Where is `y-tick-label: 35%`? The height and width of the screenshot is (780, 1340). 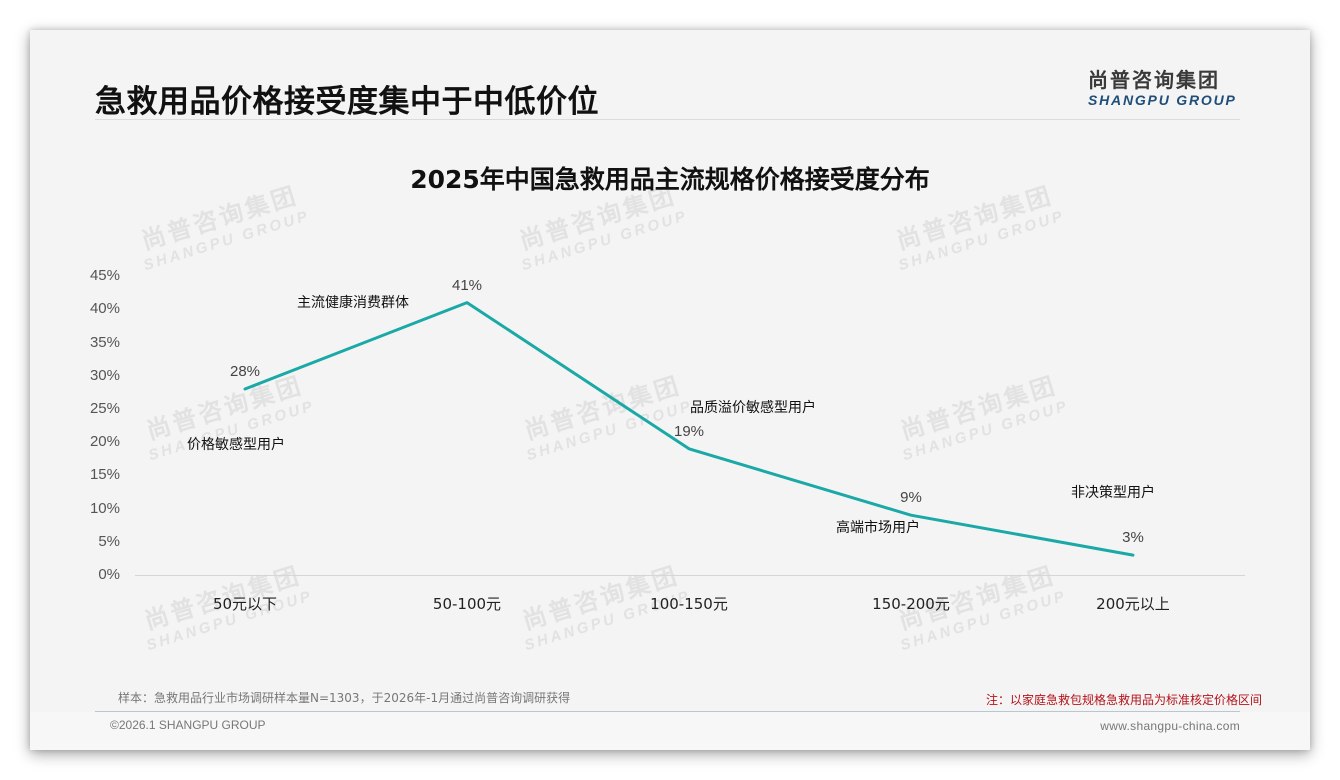
y-tick-label: 35% is located at coordinates (104, 342).